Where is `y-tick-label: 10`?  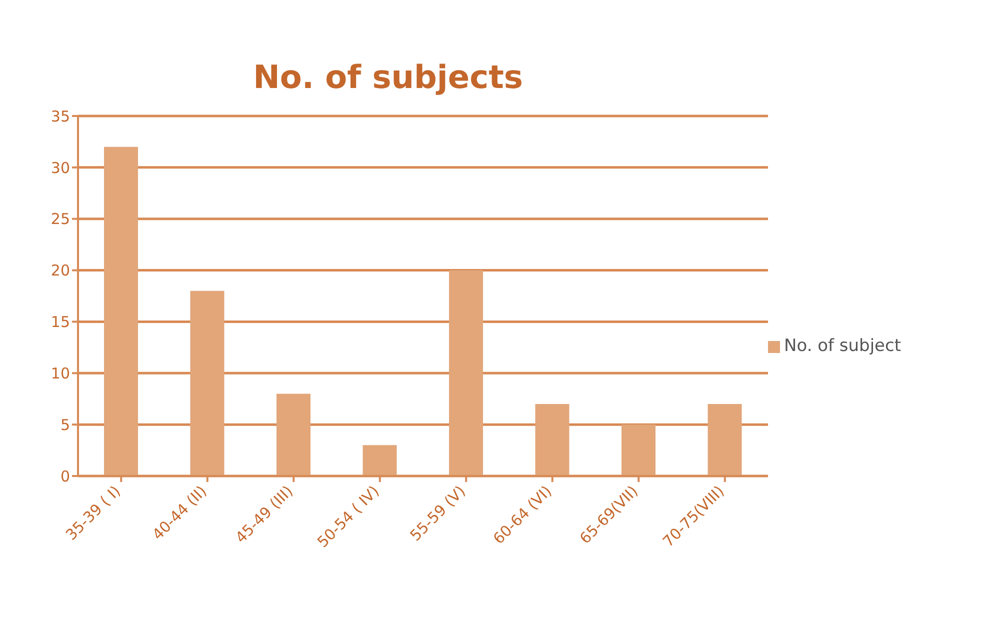
y-tick-label: 10 is located at coordinates (60, 373).